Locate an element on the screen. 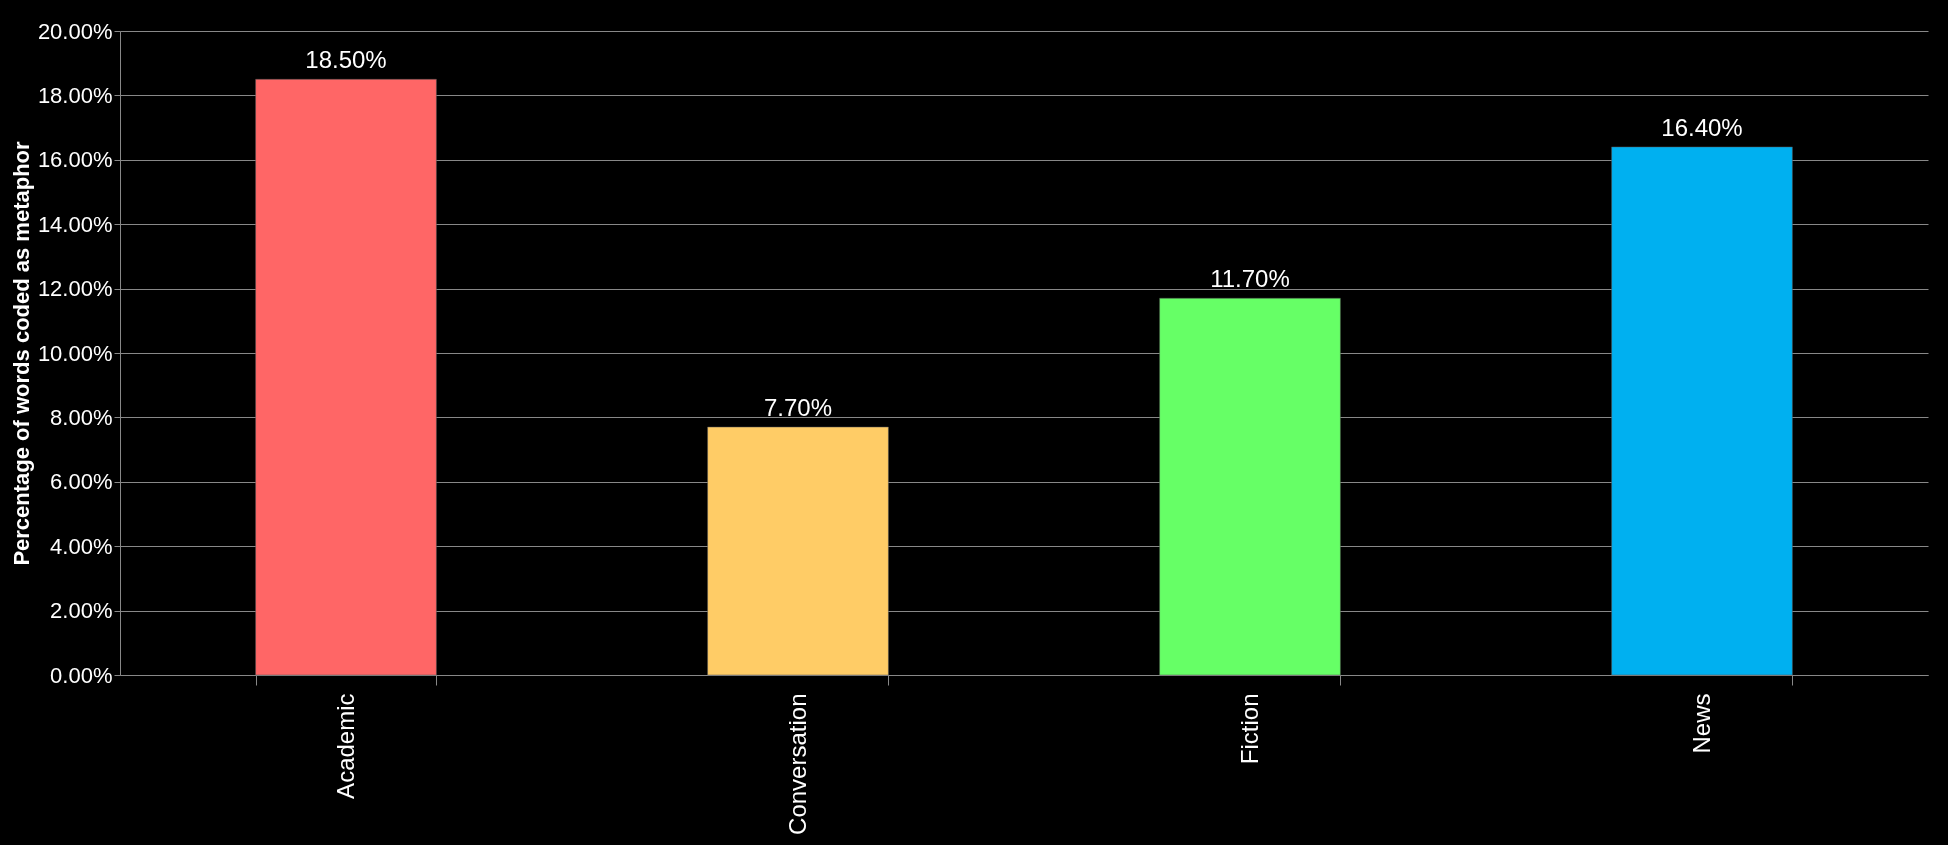  y-tick-label: 20.00% is located at coordinates (75, 31).